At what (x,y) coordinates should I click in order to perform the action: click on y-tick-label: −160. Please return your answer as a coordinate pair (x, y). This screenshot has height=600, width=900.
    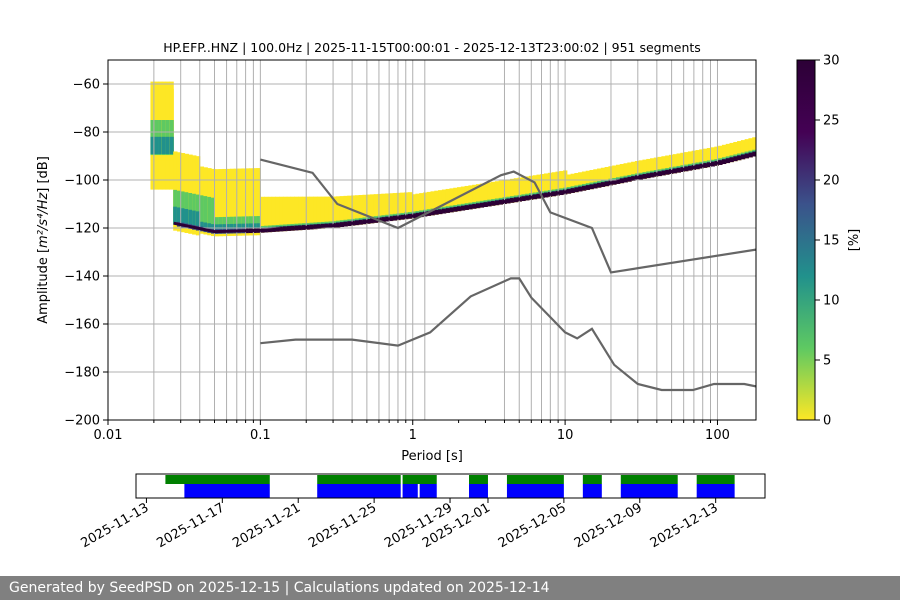
    Looking at the image, I should click on (82, 325).